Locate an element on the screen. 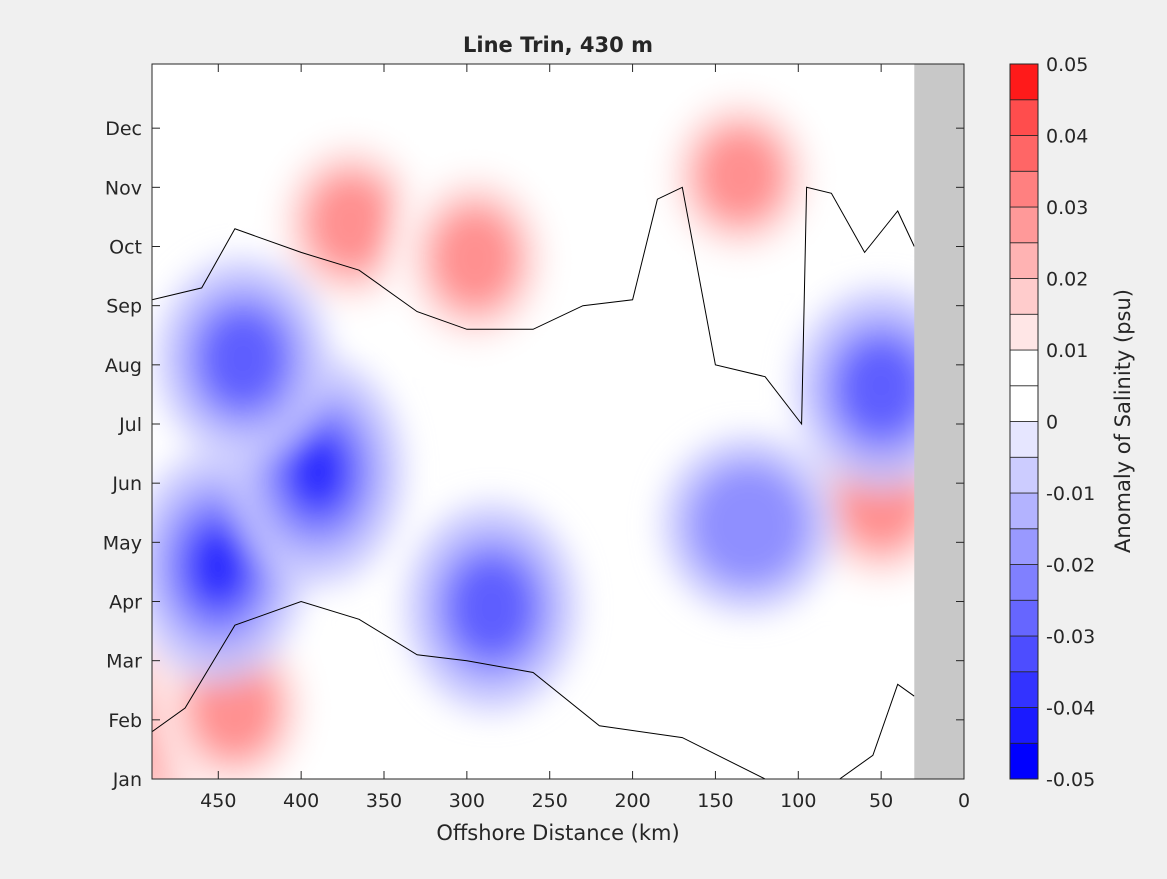  x-tick-label: 350 is located at coordinates (384, 801).